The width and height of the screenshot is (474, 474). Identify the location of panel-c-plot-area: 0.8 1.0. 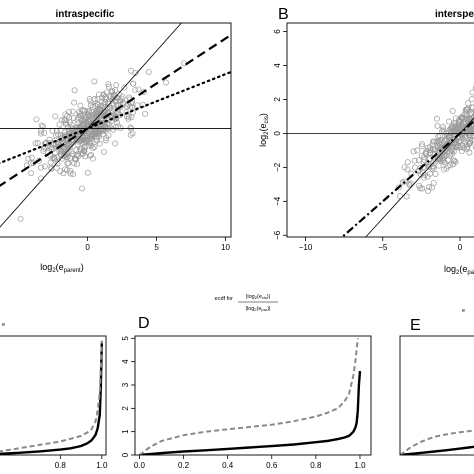
(54, 402).